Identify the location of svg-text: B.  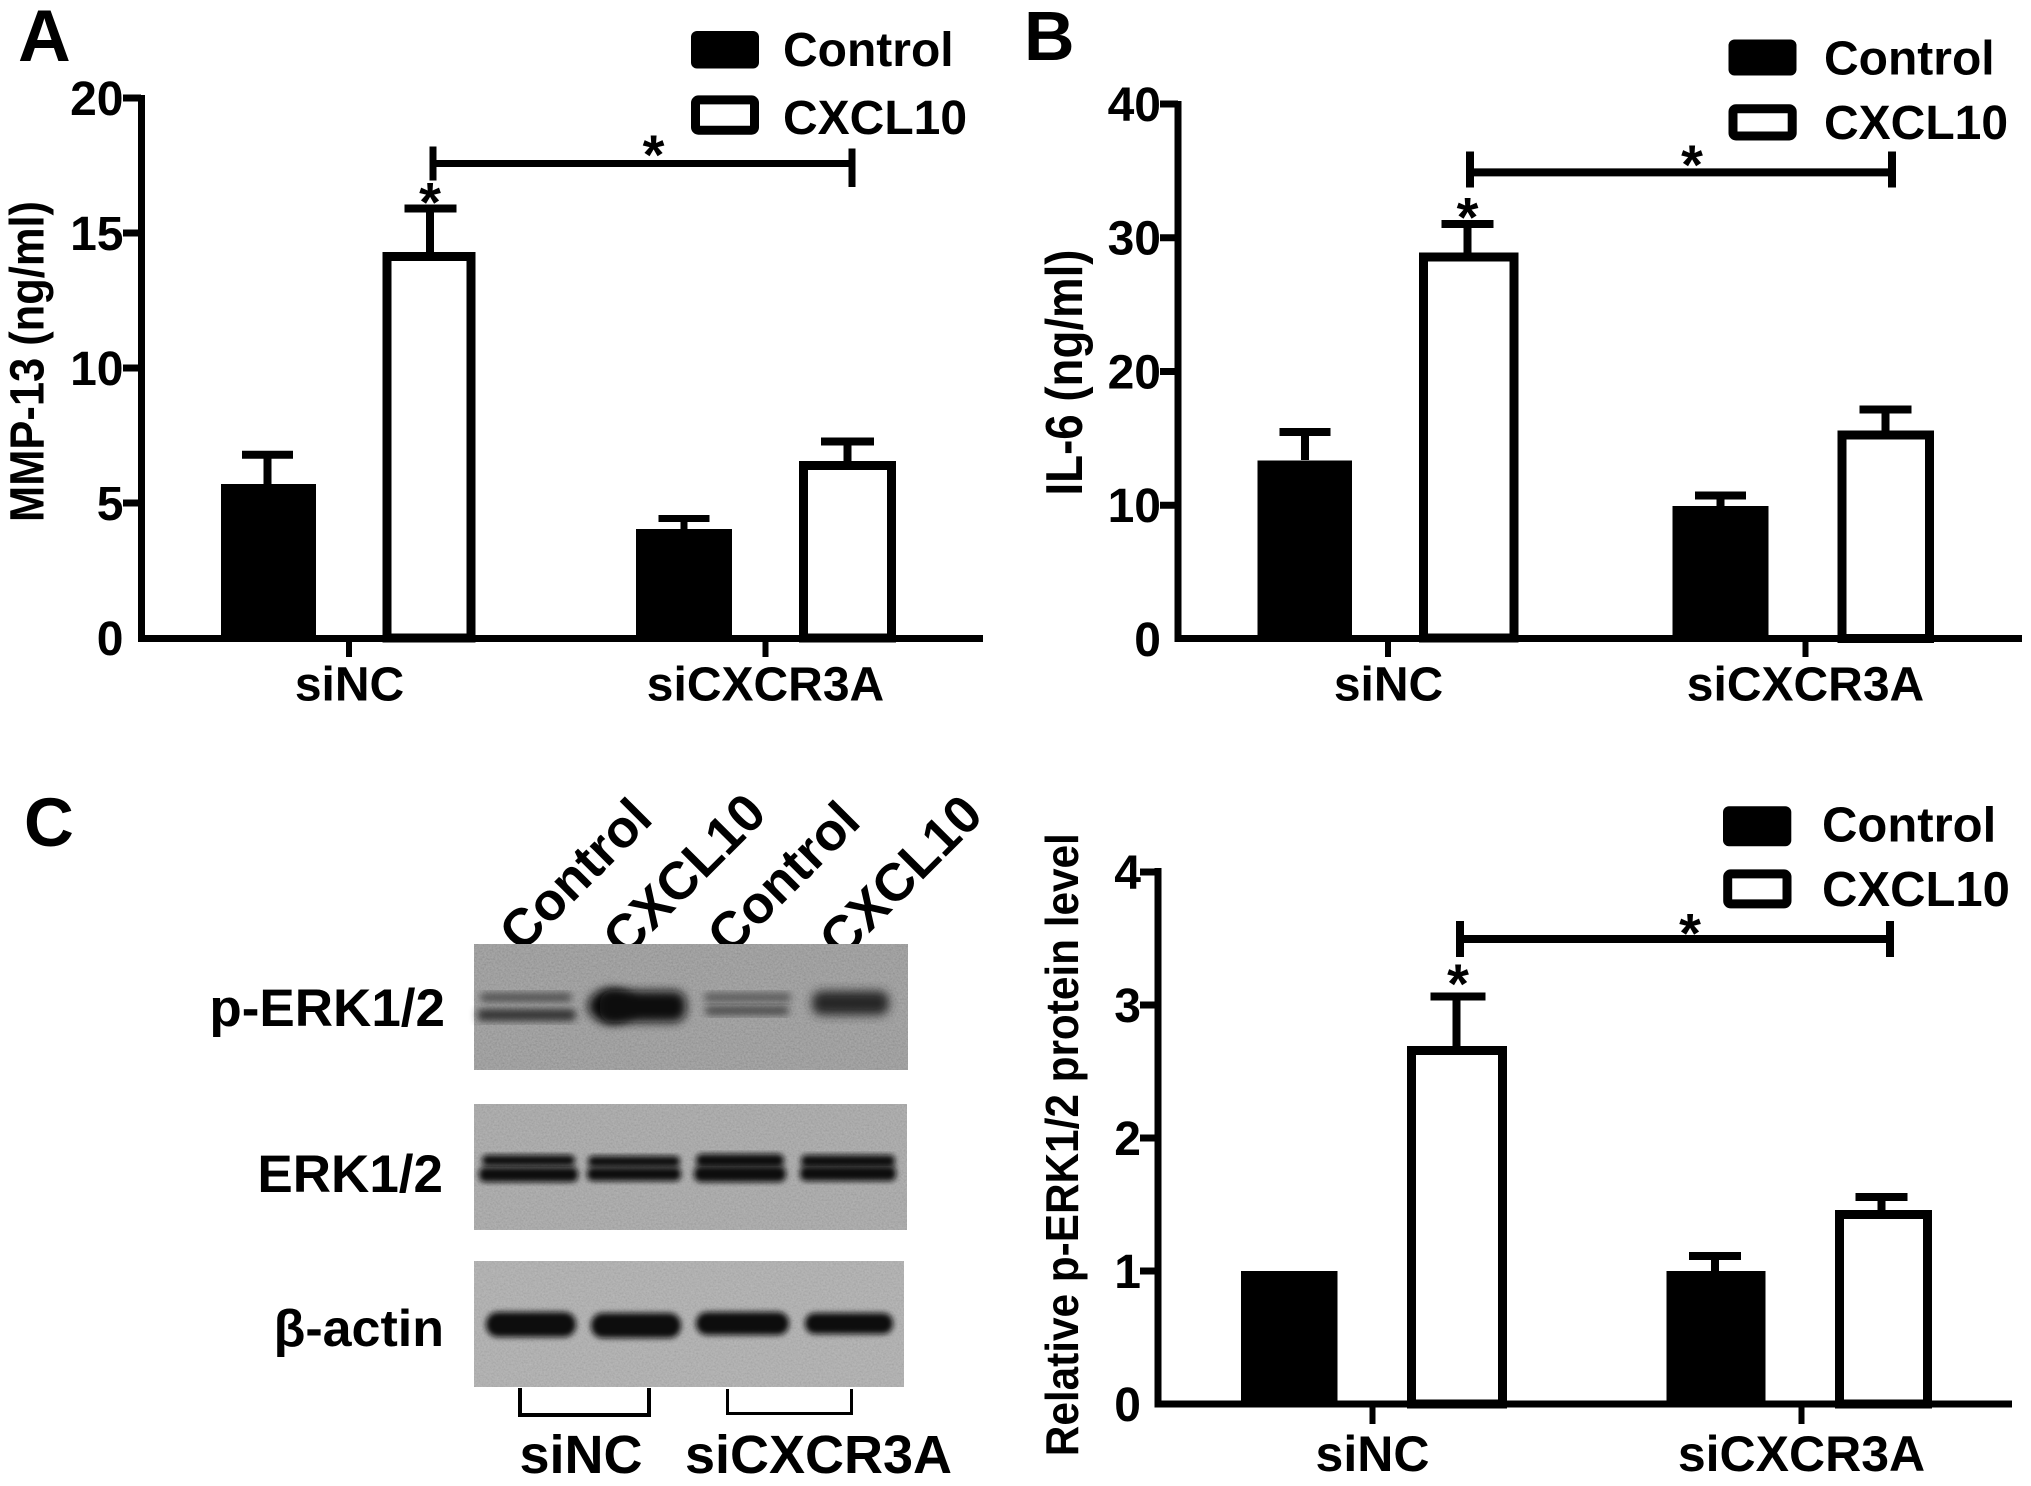
(1049, 37).